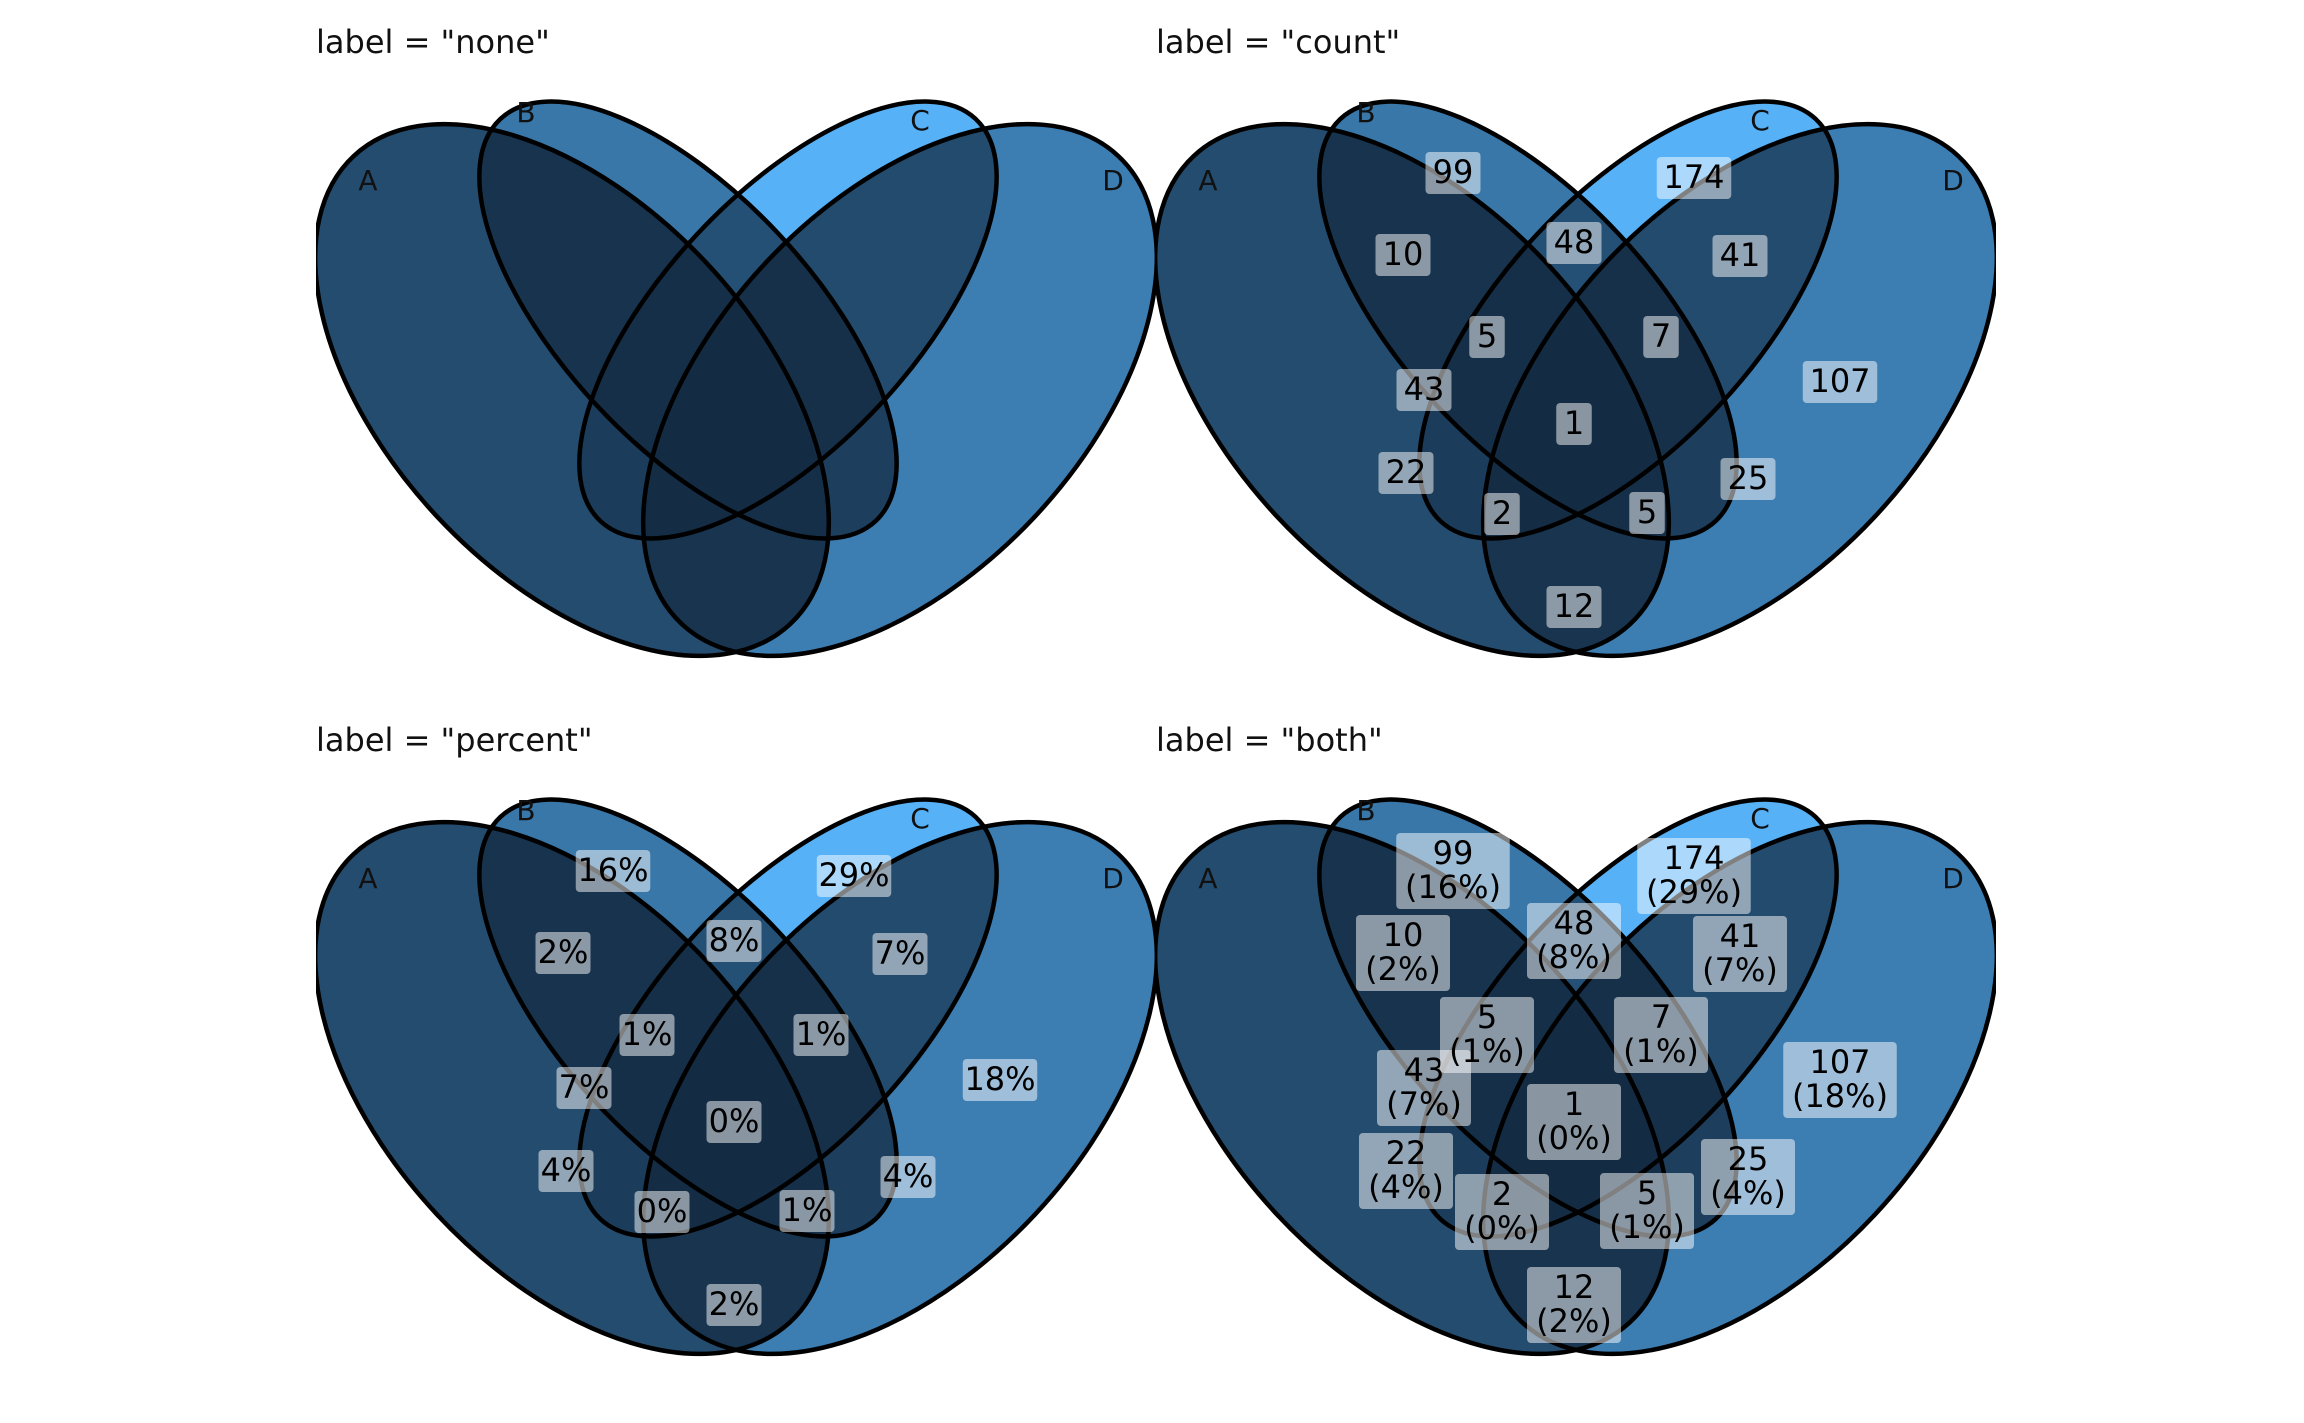 The image size is (2304, 1423). What do you see at coordinates (1269, 740) in the screenshot?
I see `panel-title-both: label = "both"` at bounding box center [1269, 740].